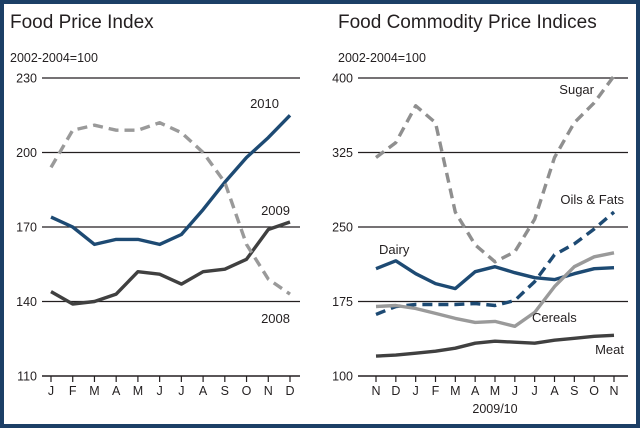 The image size is (640, 428). Describe the element at coordinates (342, 228) in the screenshot. I see `y-tick-label: 250` at that location.